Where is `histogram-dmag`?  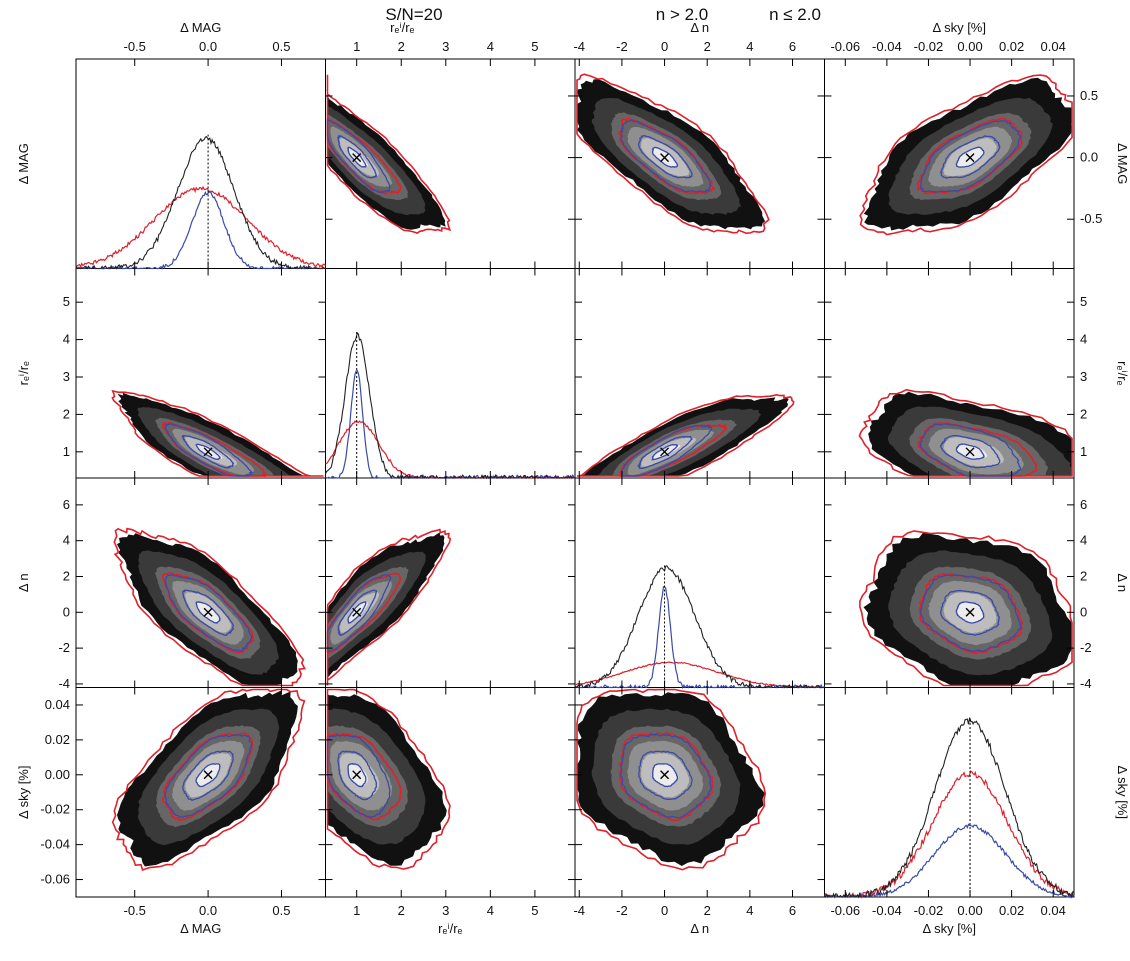 histogram-dmag is located at coordinates (200, 202).